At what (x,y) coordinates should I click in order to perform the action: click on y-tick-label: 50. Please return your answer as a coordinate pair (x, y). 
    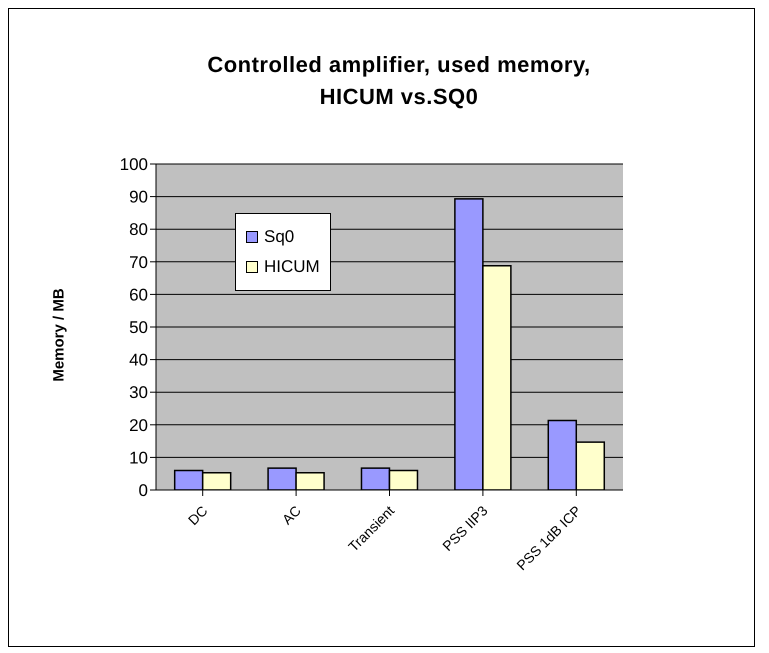
    Looking at the image, I should click on (138, 328).